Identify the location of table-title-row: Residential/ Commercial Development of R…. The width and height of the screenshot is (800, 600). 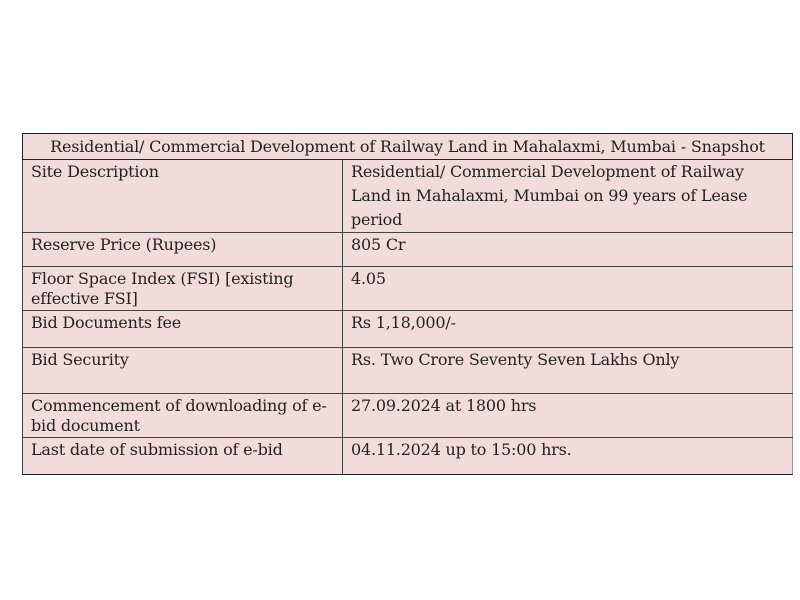
(407, 146).